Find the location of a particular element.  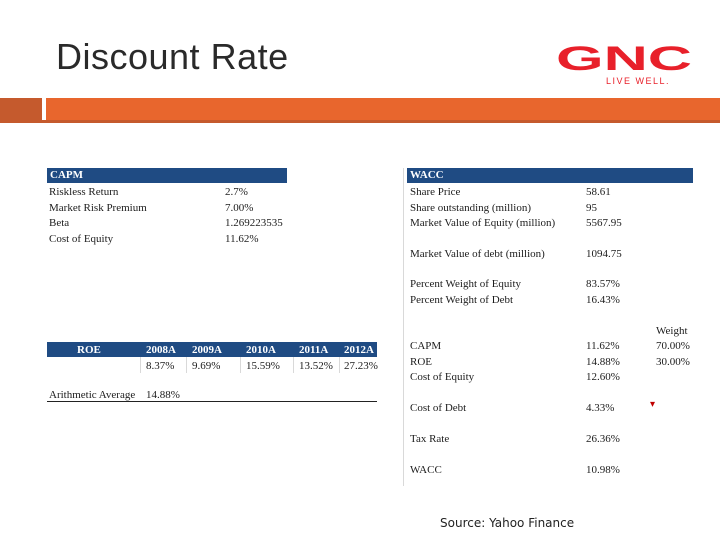

gnc-logo: GNC LIVE WELL. is located at coordinates (624, 64).